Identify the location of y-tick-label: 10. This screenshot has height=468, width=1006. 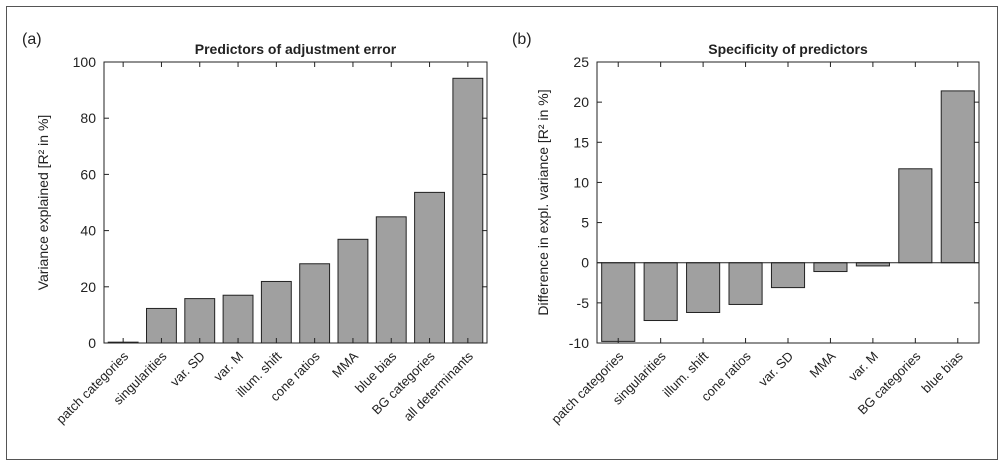
(581, 182).